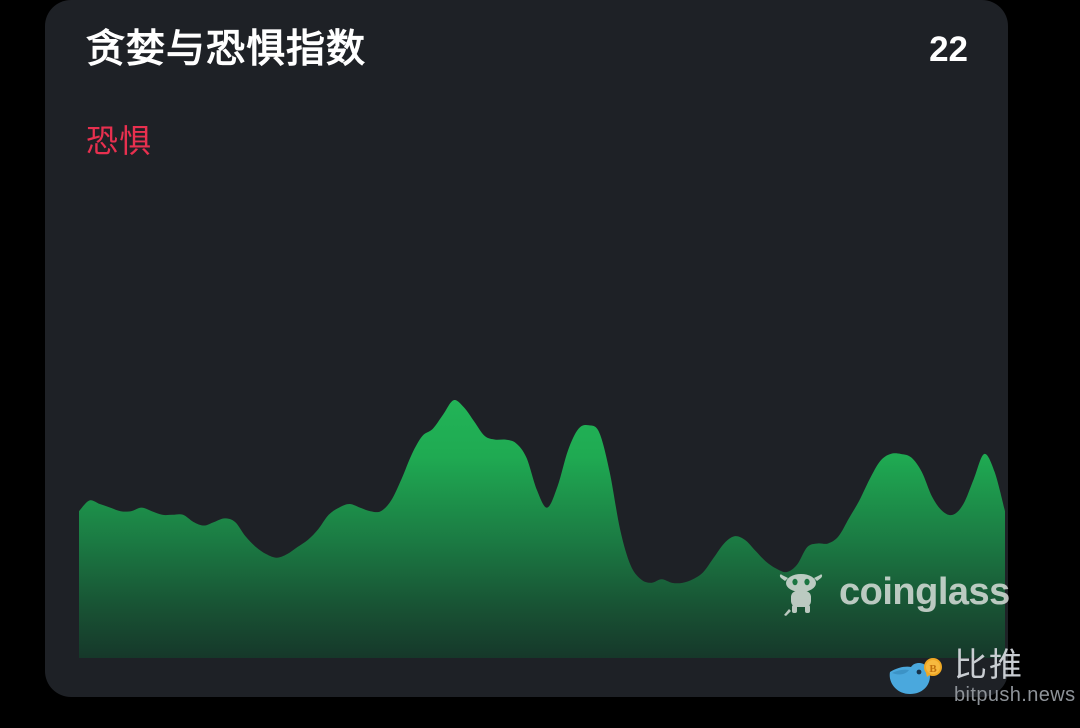  Describe the element at coordinates (948, 50) in the screenshot. I see `index-value: 22` at that location.